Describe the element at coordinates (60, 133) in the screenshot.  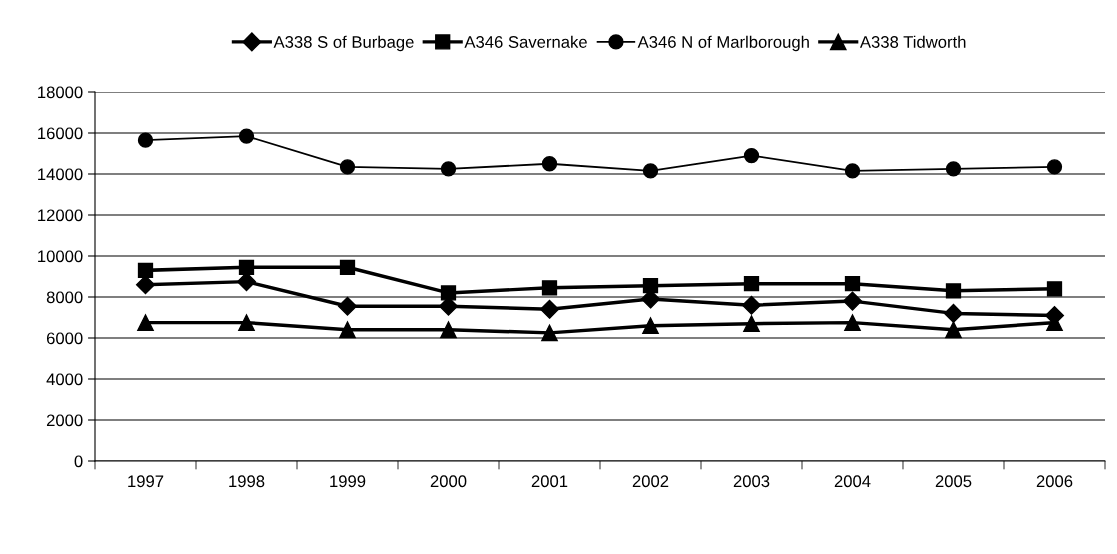
I see `y-tick-label: 16000` at that location.